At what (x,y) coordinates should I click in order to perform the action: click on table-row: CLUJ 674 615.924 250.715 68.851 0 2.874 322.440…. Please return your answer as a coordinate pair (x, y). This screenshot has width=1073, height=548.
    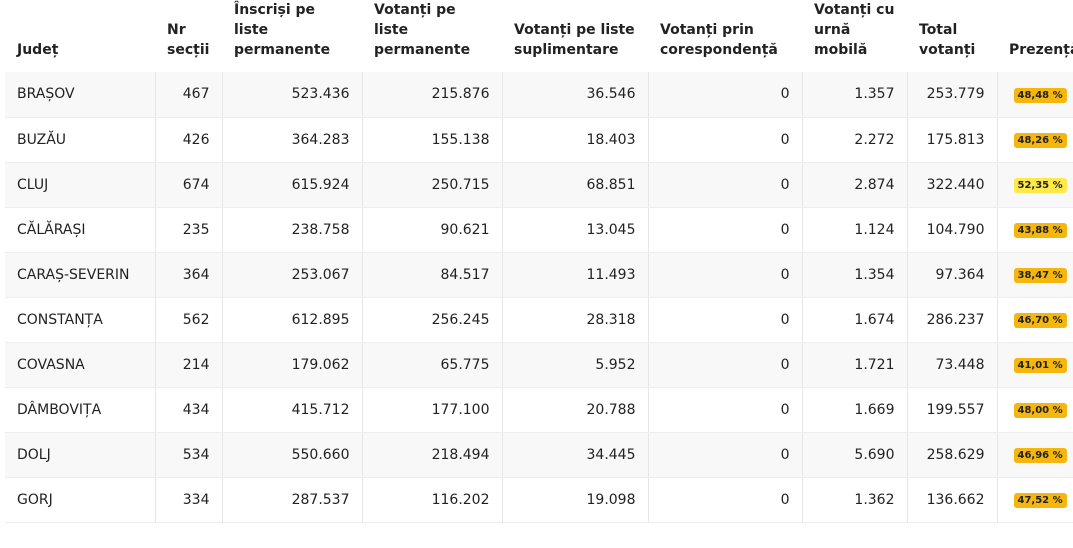
    Looking at the image, I should click on (539, 185).